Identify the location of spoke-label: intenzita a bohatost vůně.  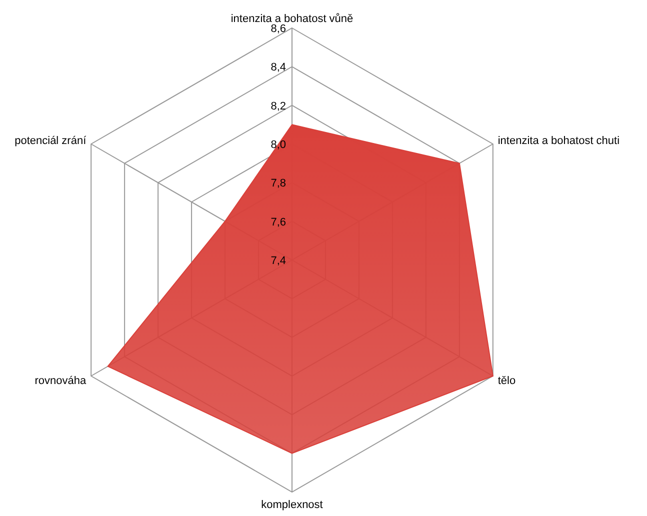
(292, 19).